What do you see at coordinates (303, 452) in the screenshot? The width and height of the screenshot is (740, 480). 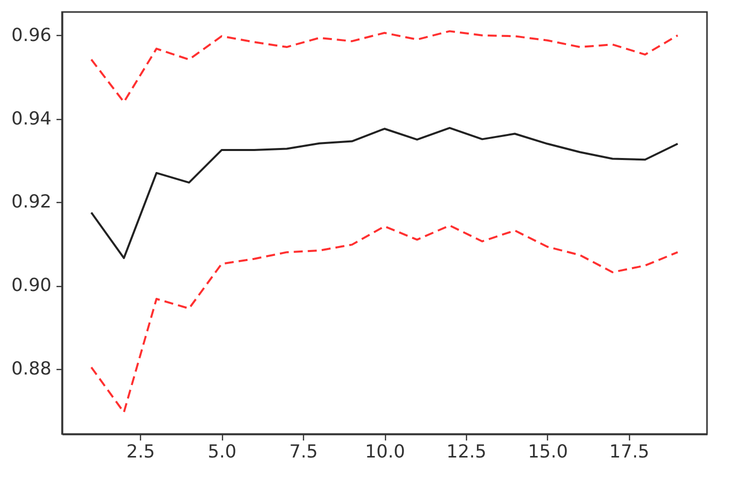 I see `x-tick-label: 7.5` at bounding box center [303, 452].